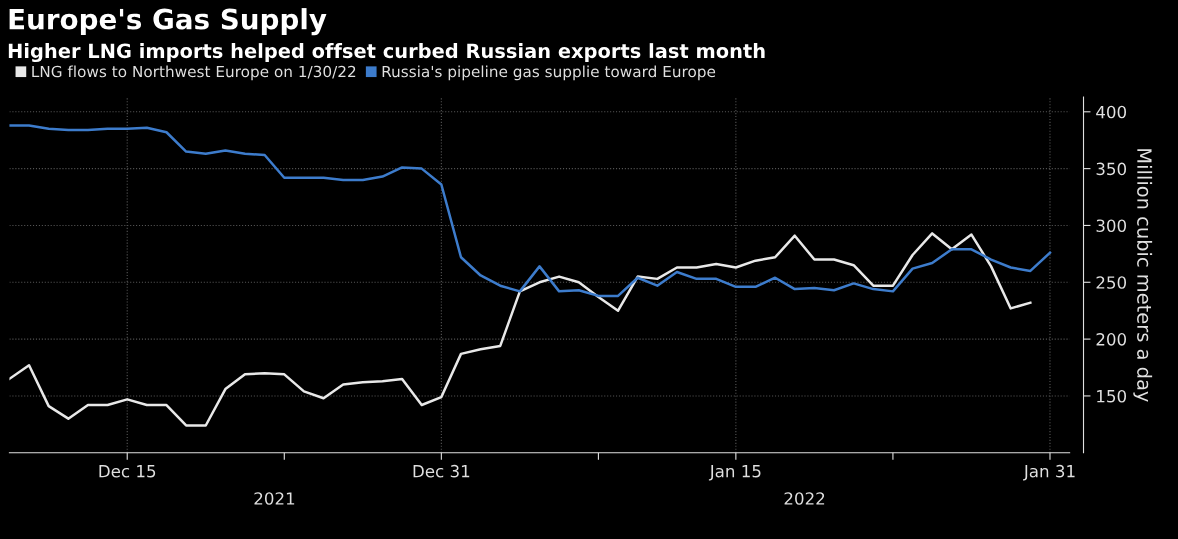 This screenshot has height=539, width=1178. Describe the element at coordinates (734, 473) in the screenshot. I see `x-tick-label: Jan 15` at that location.